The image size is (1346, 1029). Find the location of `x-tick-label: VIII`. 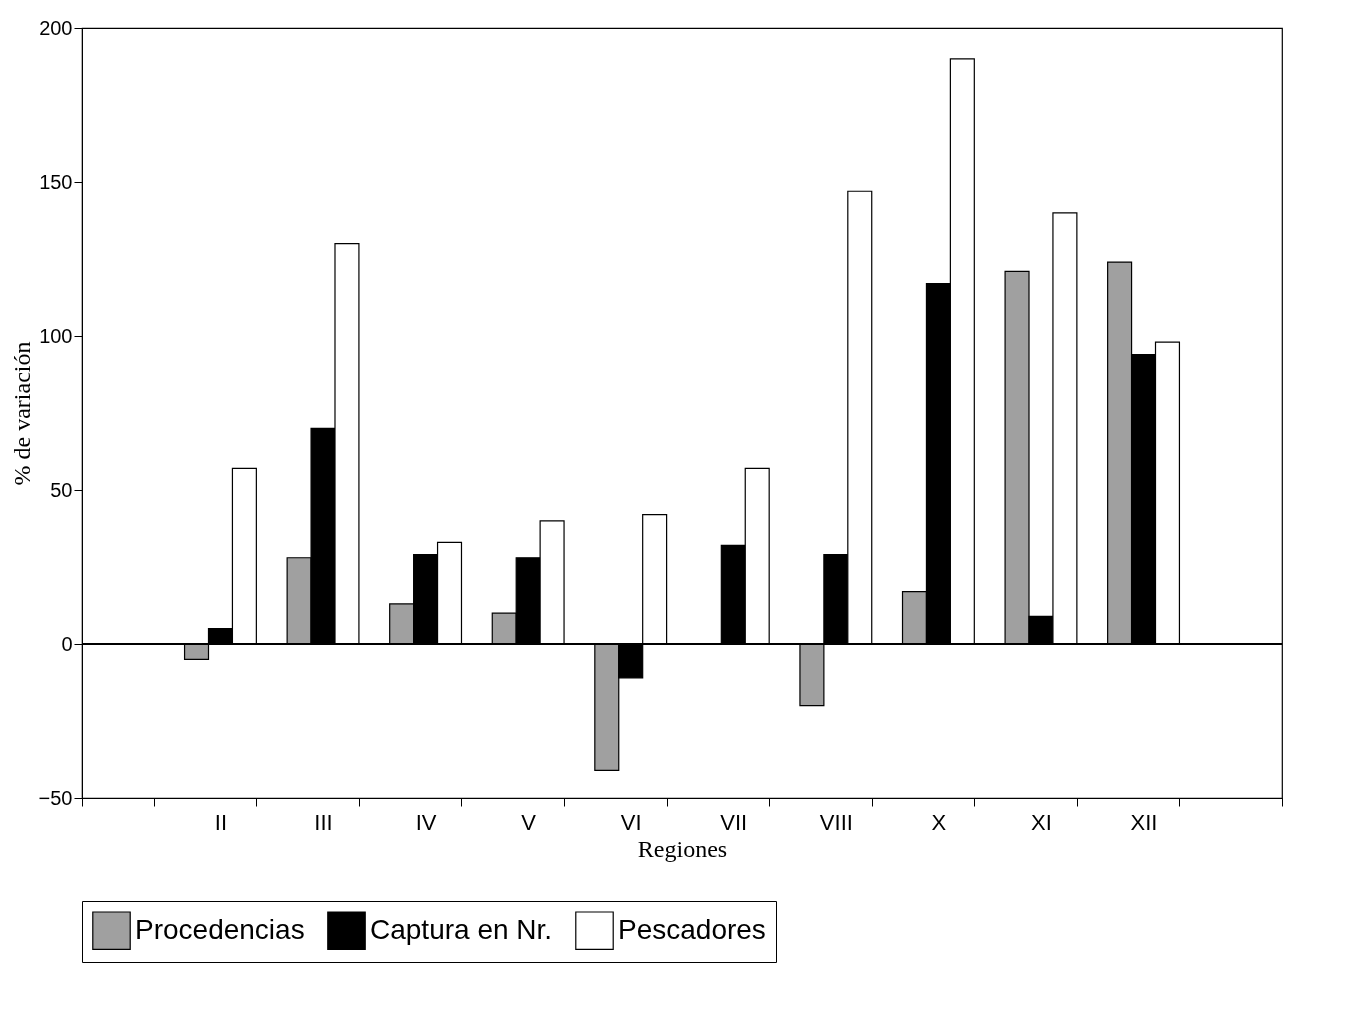

x-tick-label: VIII is located at coordinates (836, 822).